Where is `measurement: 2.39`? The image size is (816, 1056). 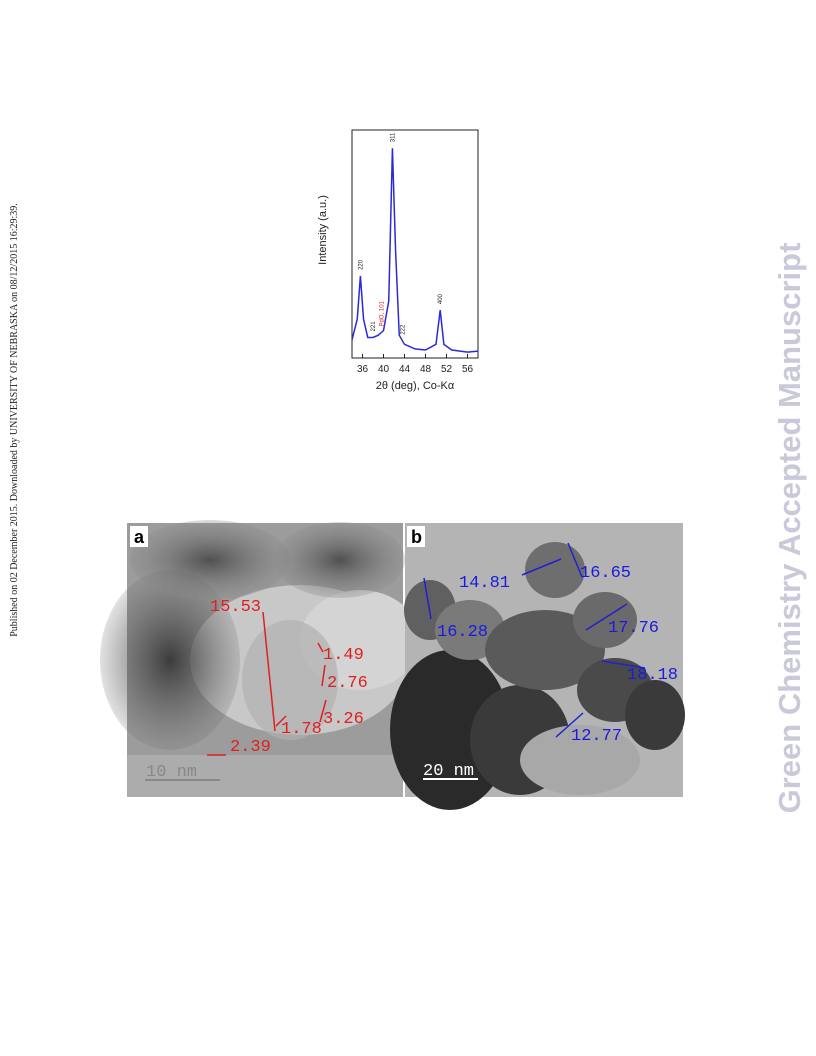
measurement: 2.39 is located at coordinates (250, 747).